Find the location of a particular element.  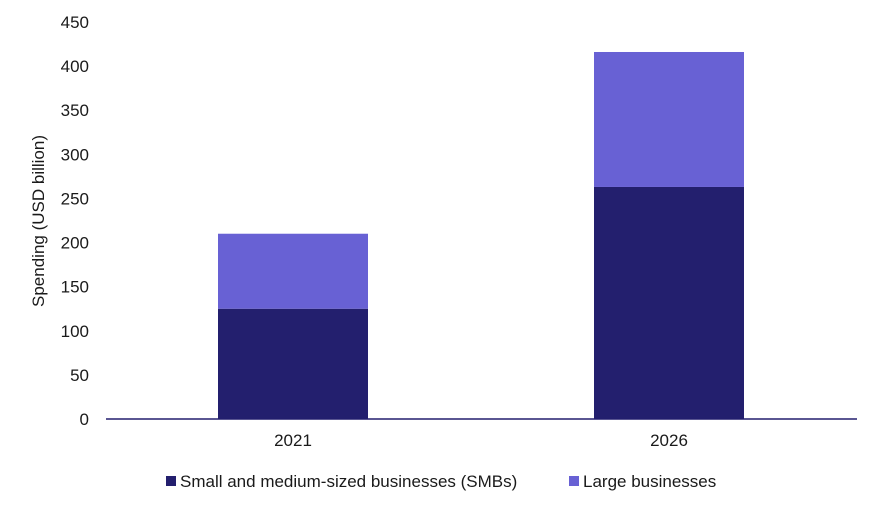

x-tick-label: 2021 is located at coordinates (293, 440).